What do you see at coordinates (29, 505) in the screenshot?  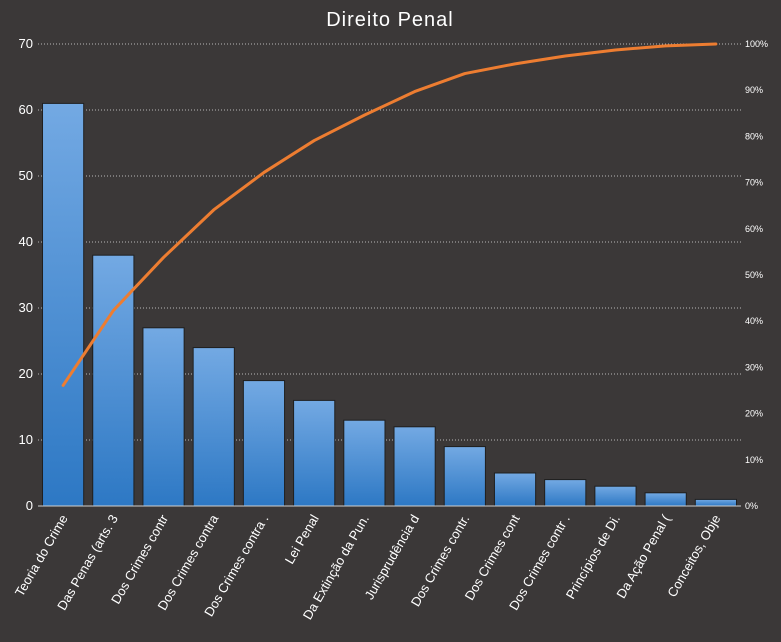 I see `y-tick-label: 0` at bounding box center [29, 505].